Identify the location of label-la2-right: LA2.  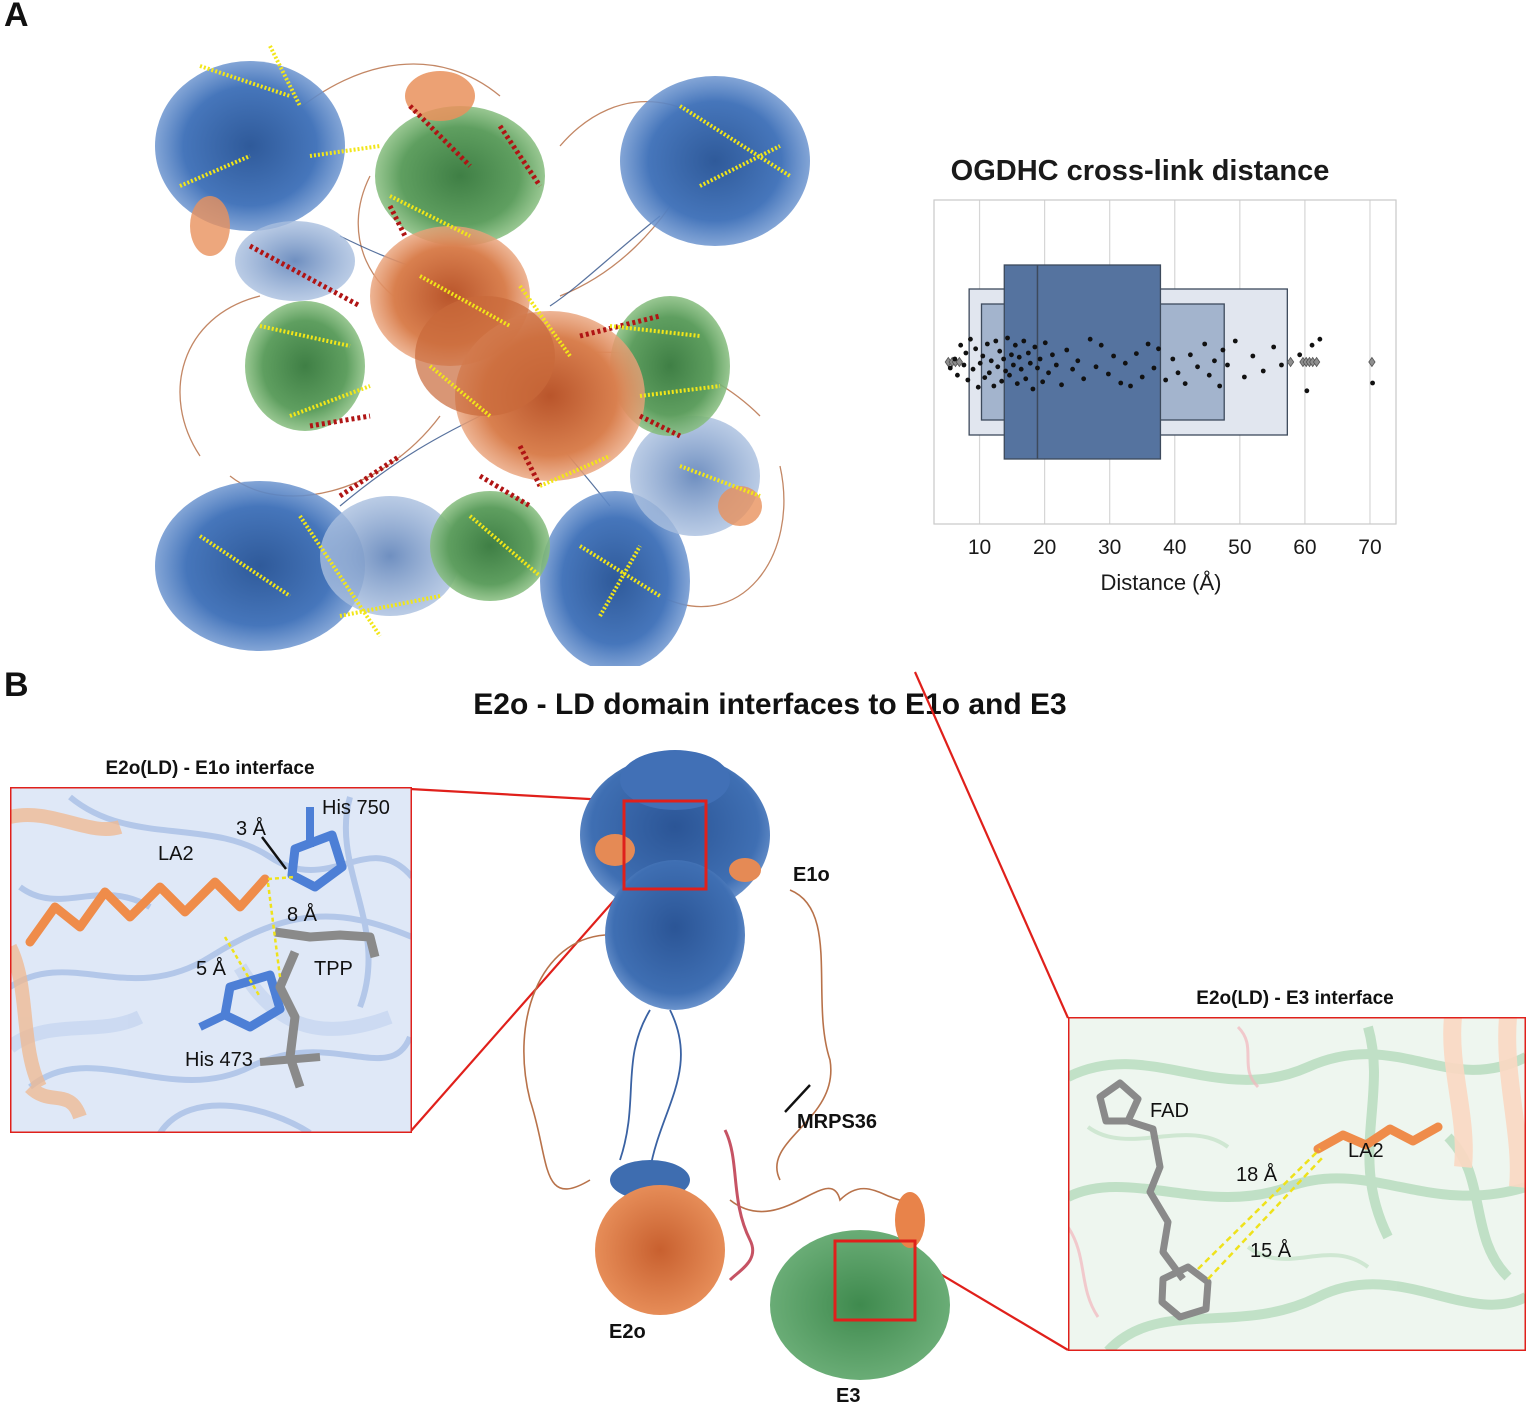
(1366, 1151).